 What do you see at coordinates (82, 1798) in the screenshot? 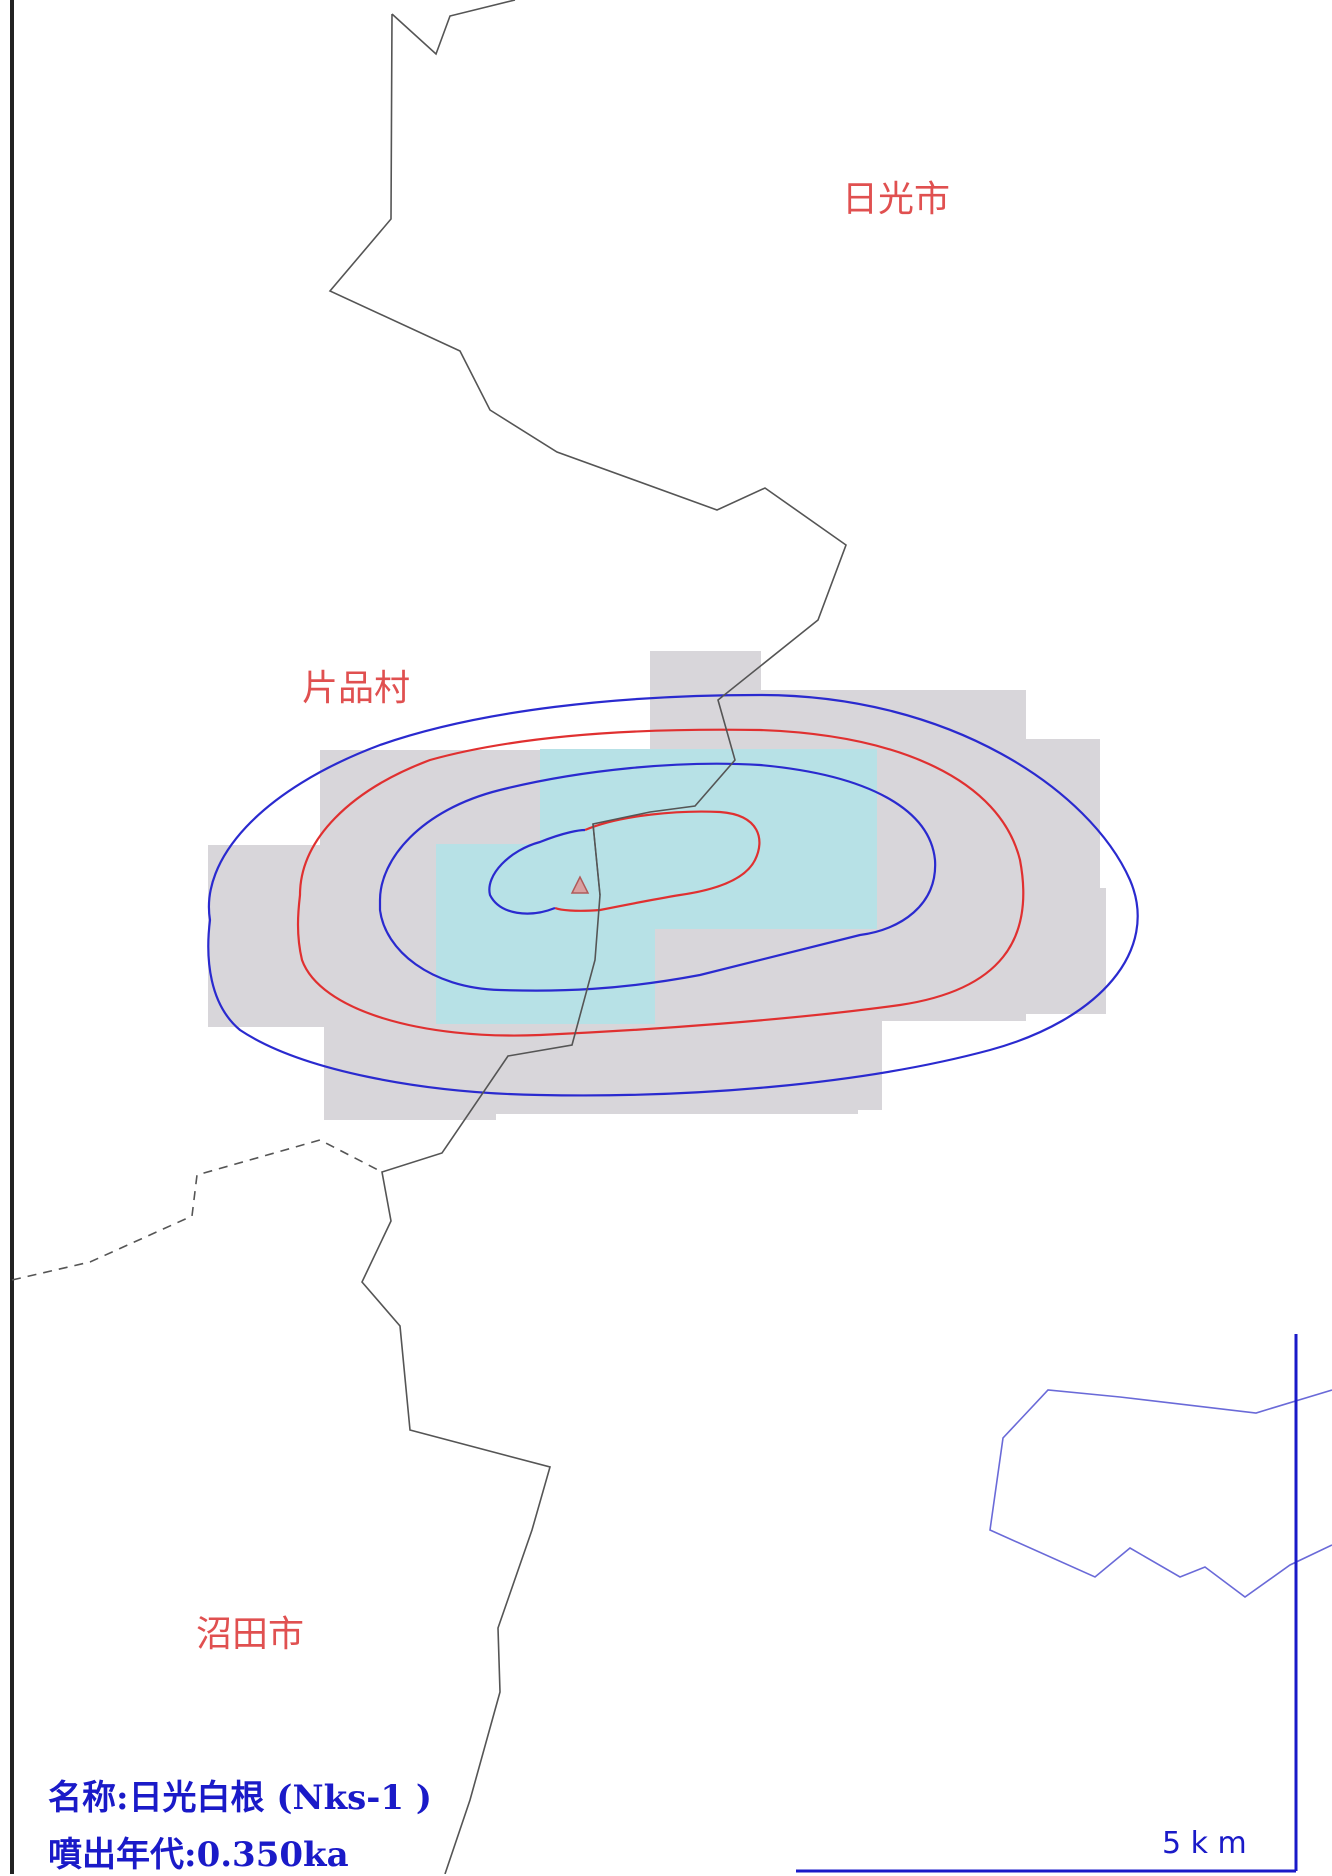
I see `name-label: 名称` at bounding box center [82, 1798].